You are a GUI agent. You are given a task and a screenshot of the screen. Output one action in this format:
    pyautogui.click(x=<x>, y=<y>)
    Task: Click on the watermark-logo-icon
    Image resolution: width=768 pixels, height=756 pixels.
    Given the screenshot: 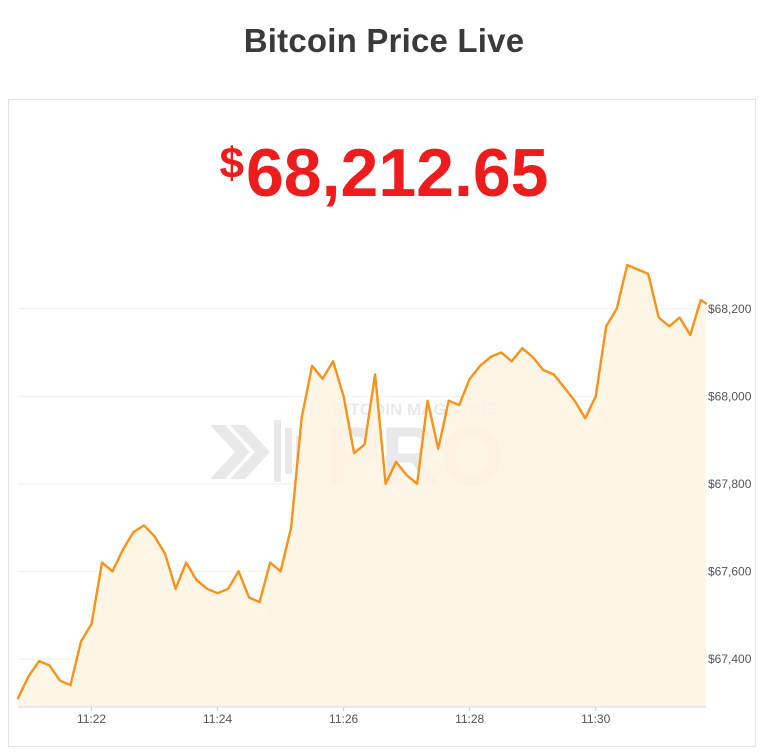 What is the action you would take?
    pyautogui.click(x=256, y=451)
    